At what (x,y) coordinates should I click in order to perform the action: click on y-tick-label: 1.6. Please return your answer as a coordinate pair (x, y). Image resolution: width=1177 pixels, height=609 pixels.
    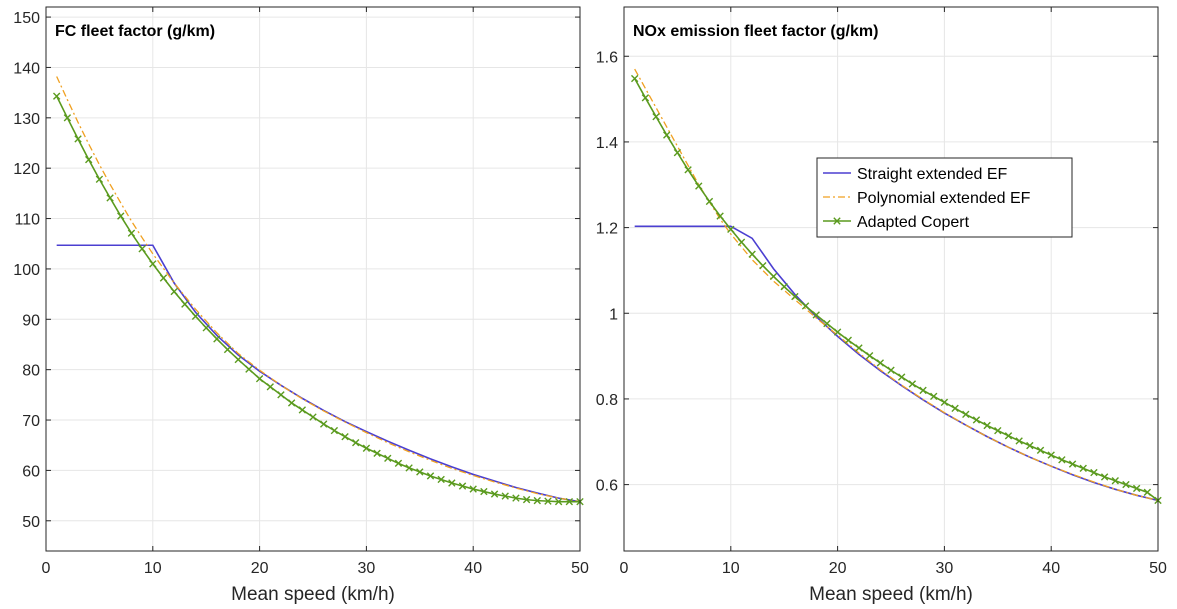
    Looking at the image, I should click on (607, 57).